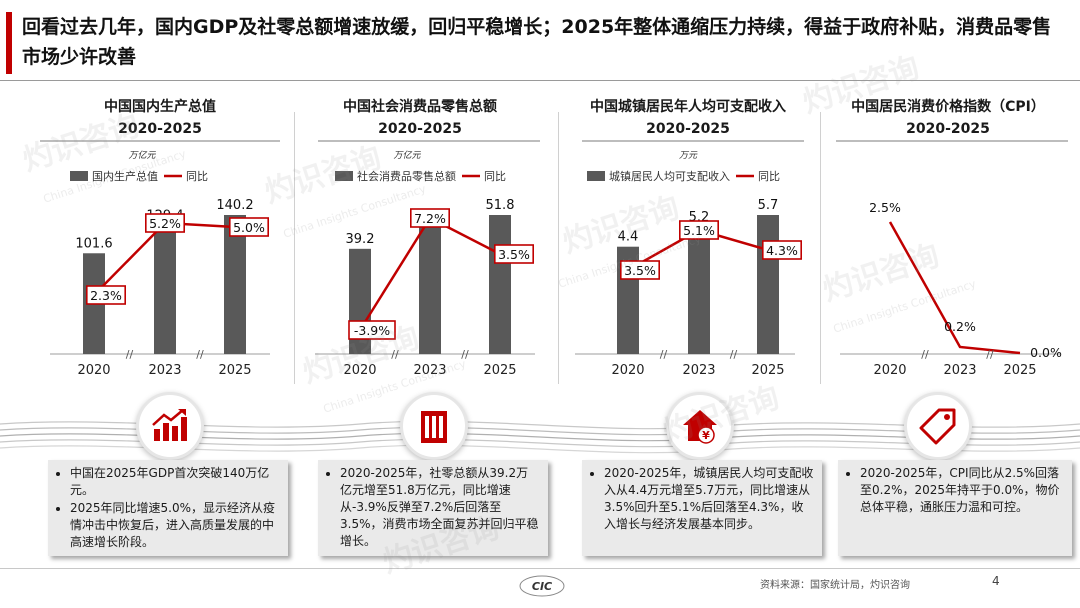 Image resolution: width=1080 pixels, height=608 pixels. I want to click on title-accent-bar, so click(9, 43).